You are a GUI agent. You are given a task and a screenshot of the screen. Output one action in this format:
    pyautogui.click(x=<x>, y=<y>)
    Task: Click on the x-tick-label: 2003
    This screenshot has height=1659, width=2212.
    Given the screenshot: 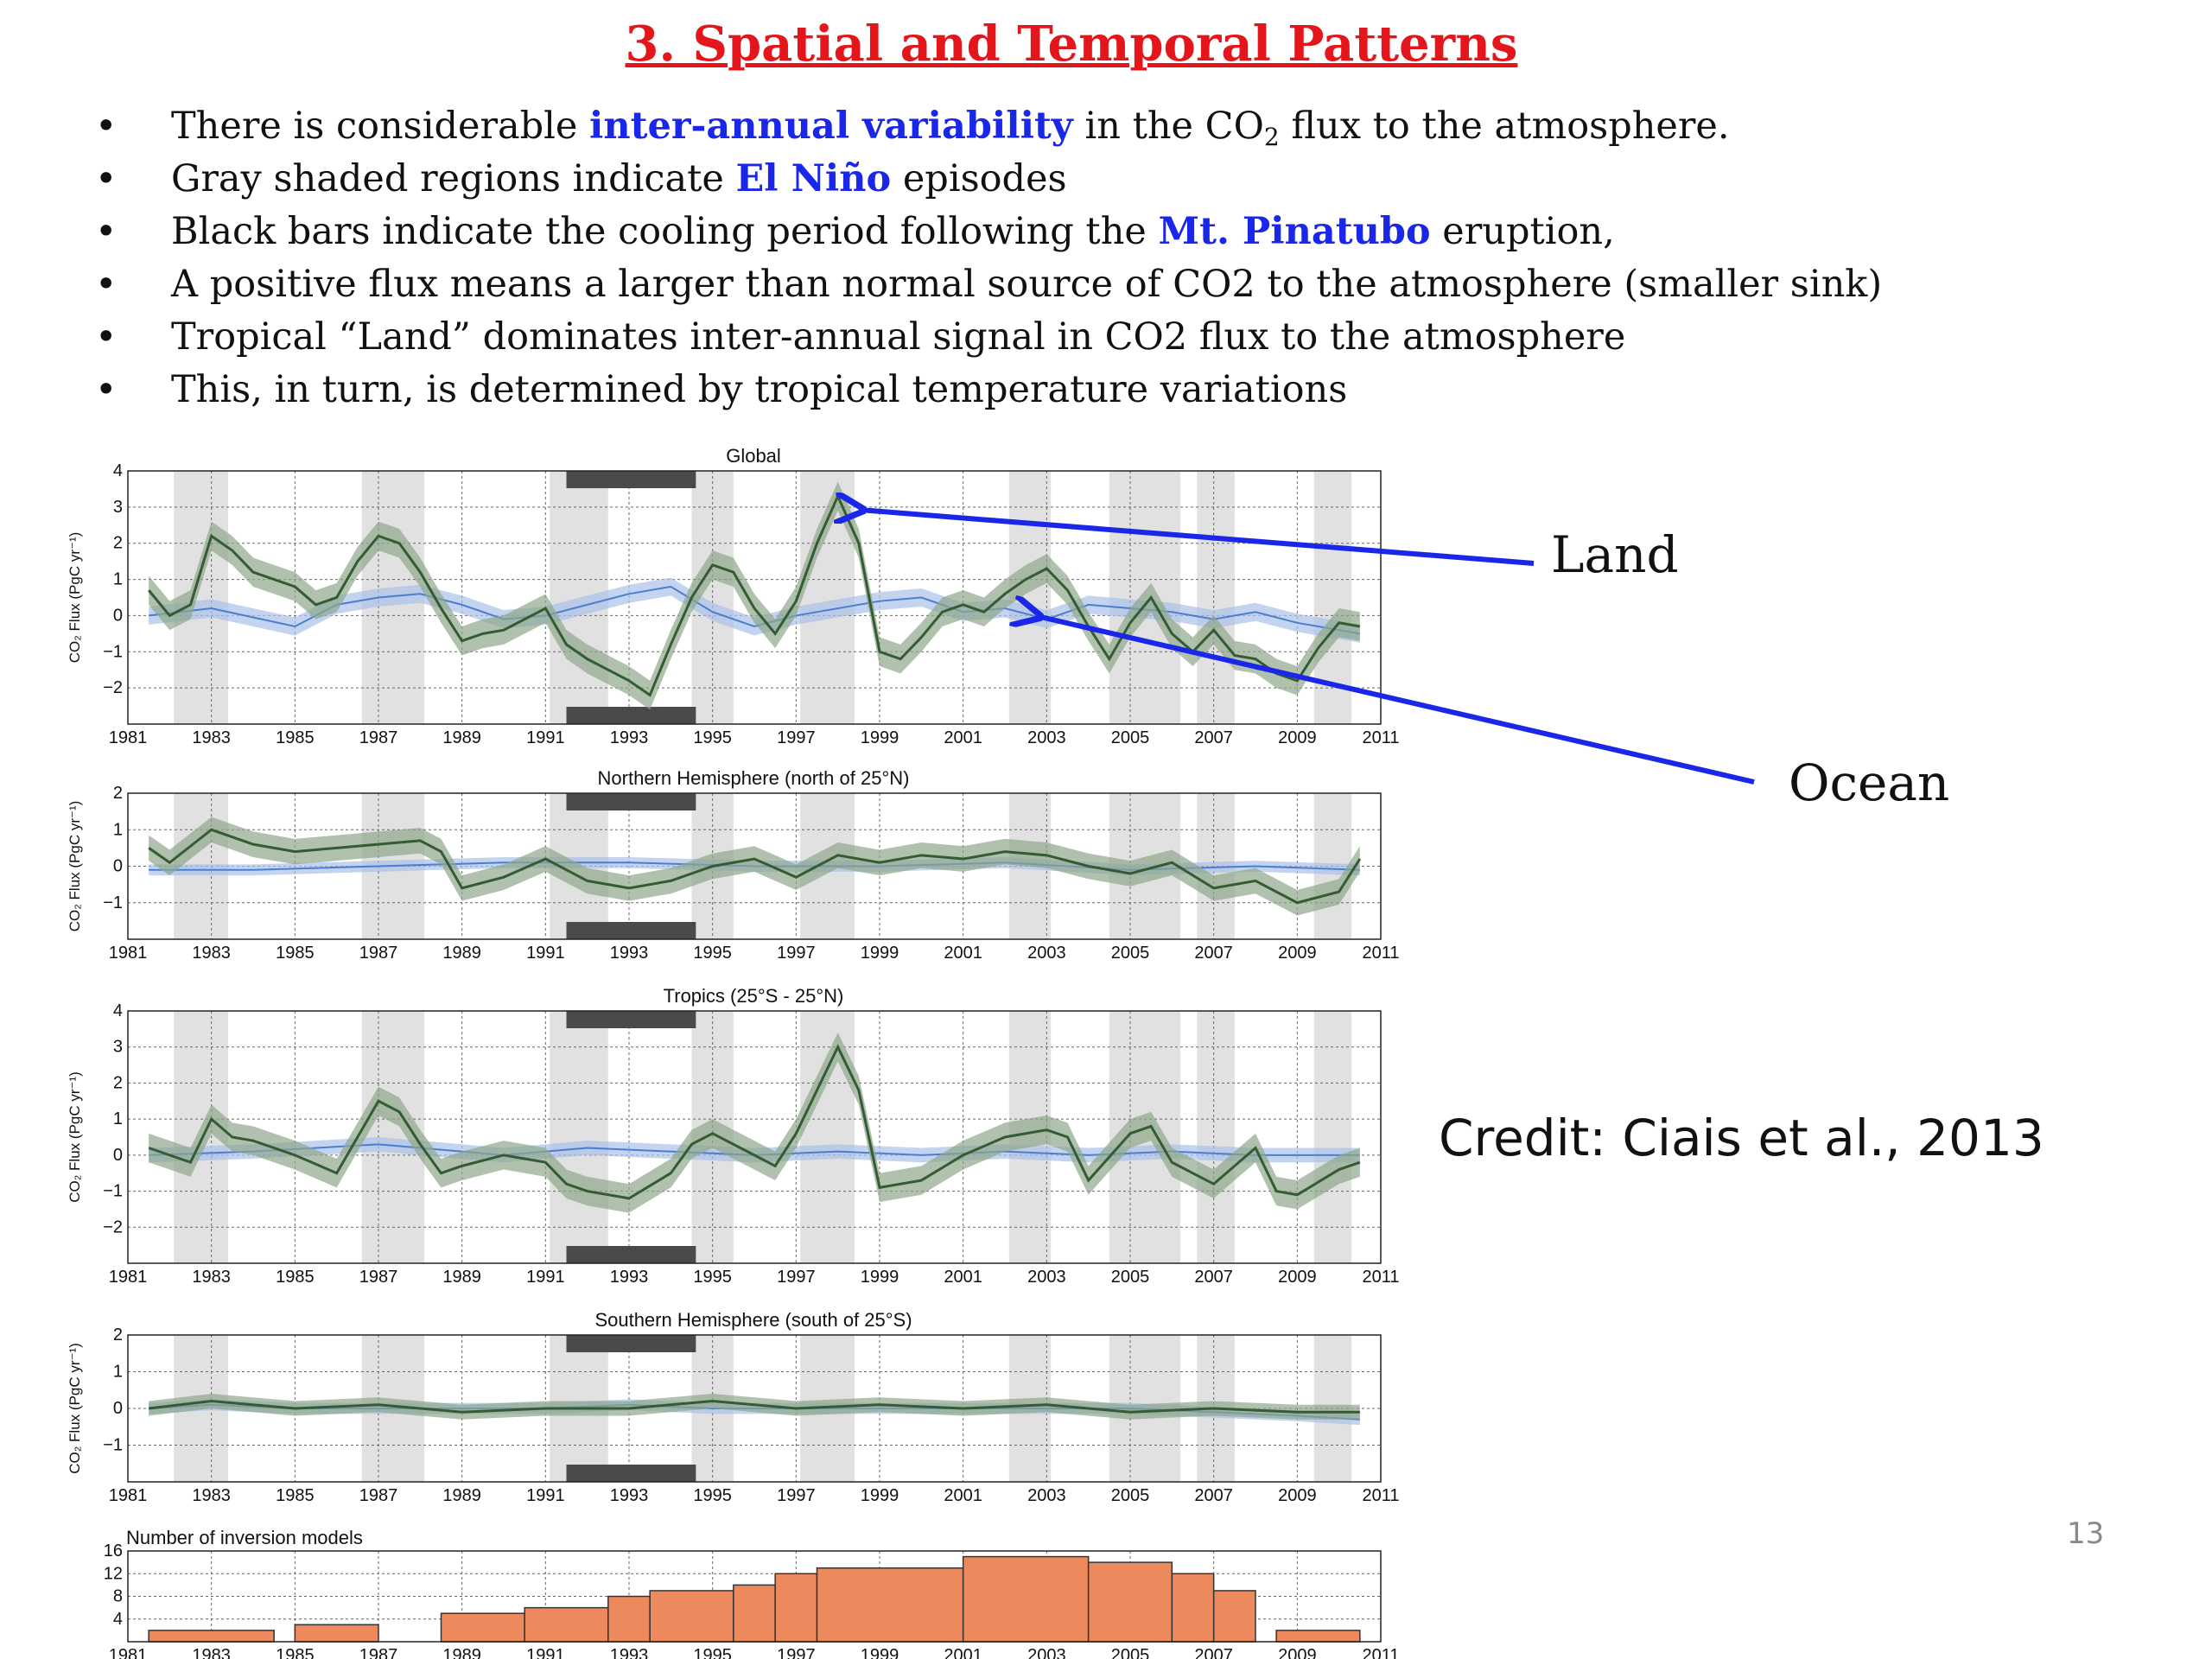 What is the action you would take?
    pyautogui.click(x=1046, y=1277)
    